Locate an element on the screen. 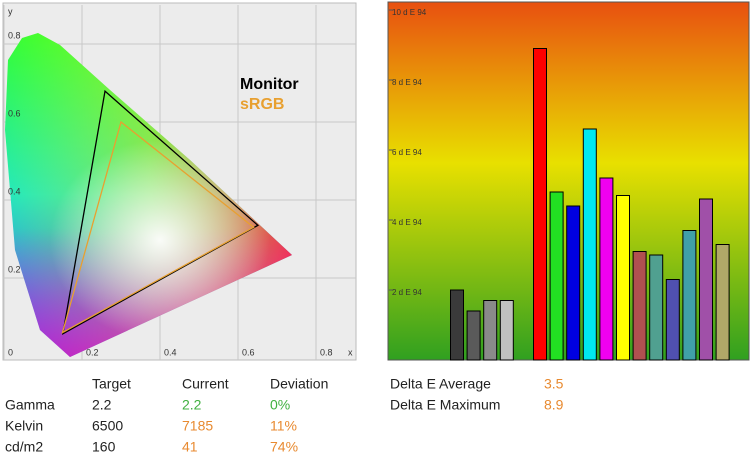 The image size is (750, 469). cell: 11% is located at coordinates (283, 426).